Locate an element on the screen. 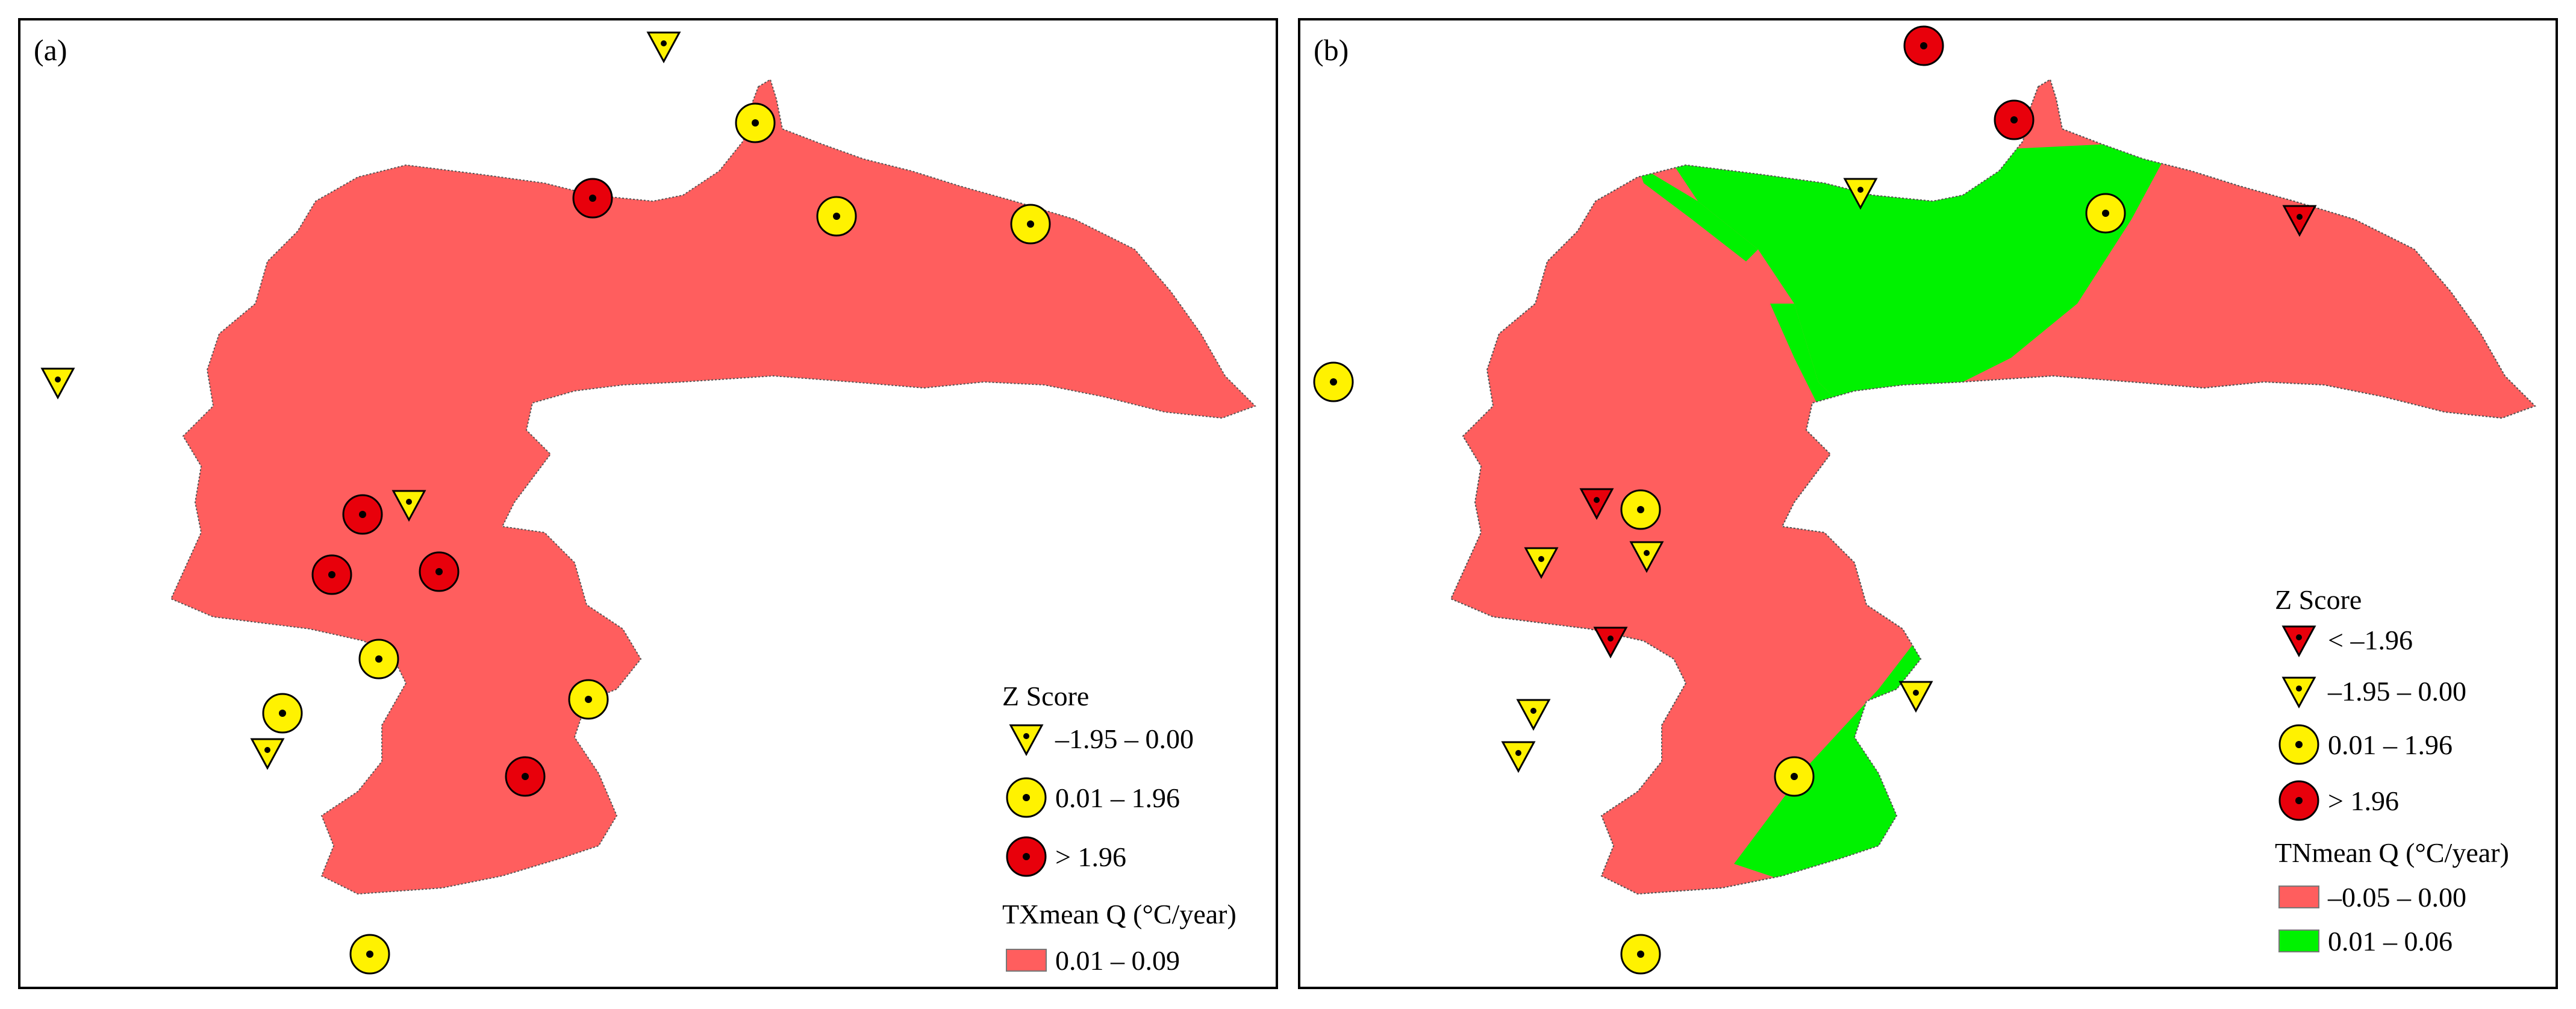  panel-label-b: (b) is located at coordinates (1331, 50).